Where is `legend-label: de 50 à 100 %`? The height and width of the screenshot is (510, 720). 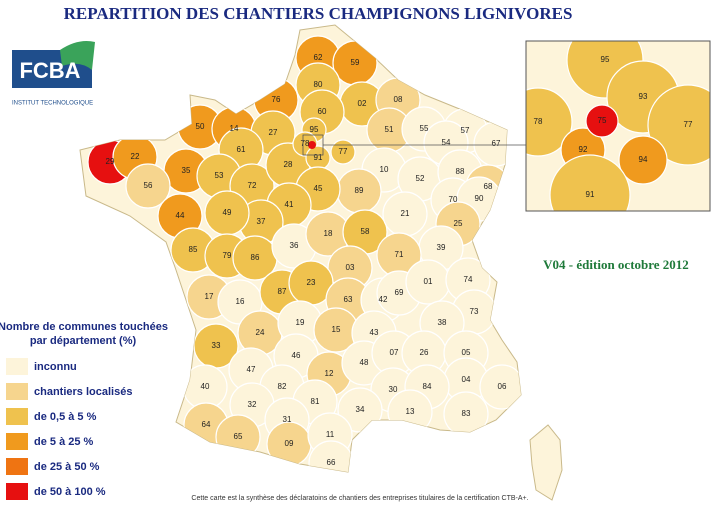 legend-label: de 50 à 100 % is located at coordinates (70, 492).